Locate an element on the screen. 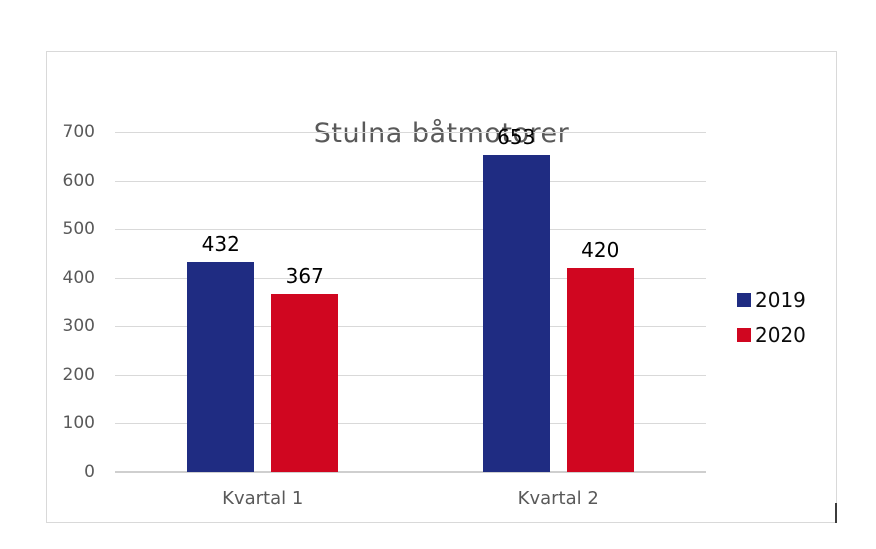  legend-item-2019: 2019 is located at coordinates (771, 300).